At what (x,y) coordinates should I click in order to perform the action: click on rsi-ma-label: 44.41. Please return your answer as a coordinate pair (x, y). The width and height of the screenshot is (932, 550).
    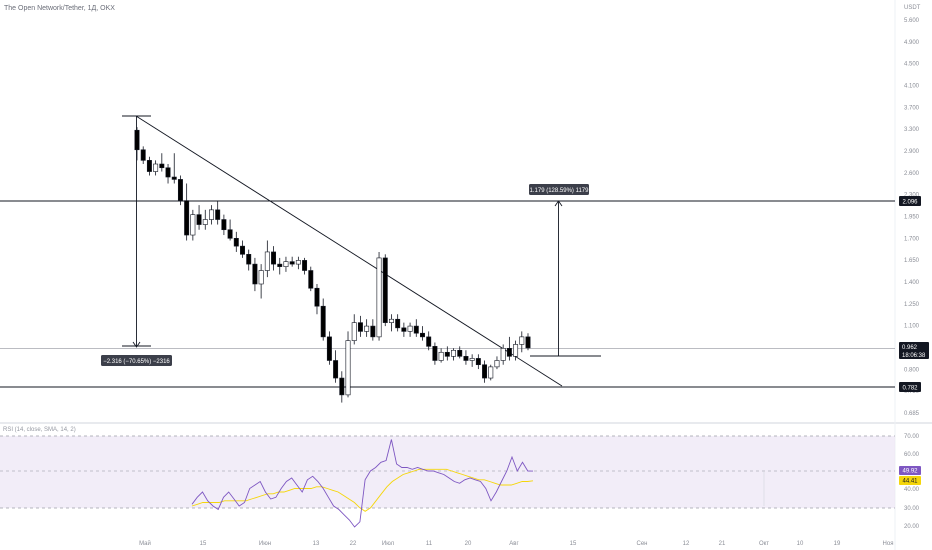
    Looking at the image, I should click on (910, 482).